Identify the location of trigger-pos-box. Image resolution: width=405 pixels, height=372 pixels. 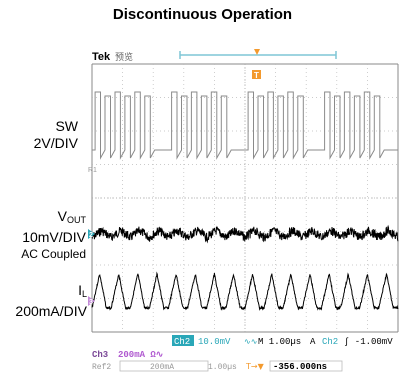
(306, 366).